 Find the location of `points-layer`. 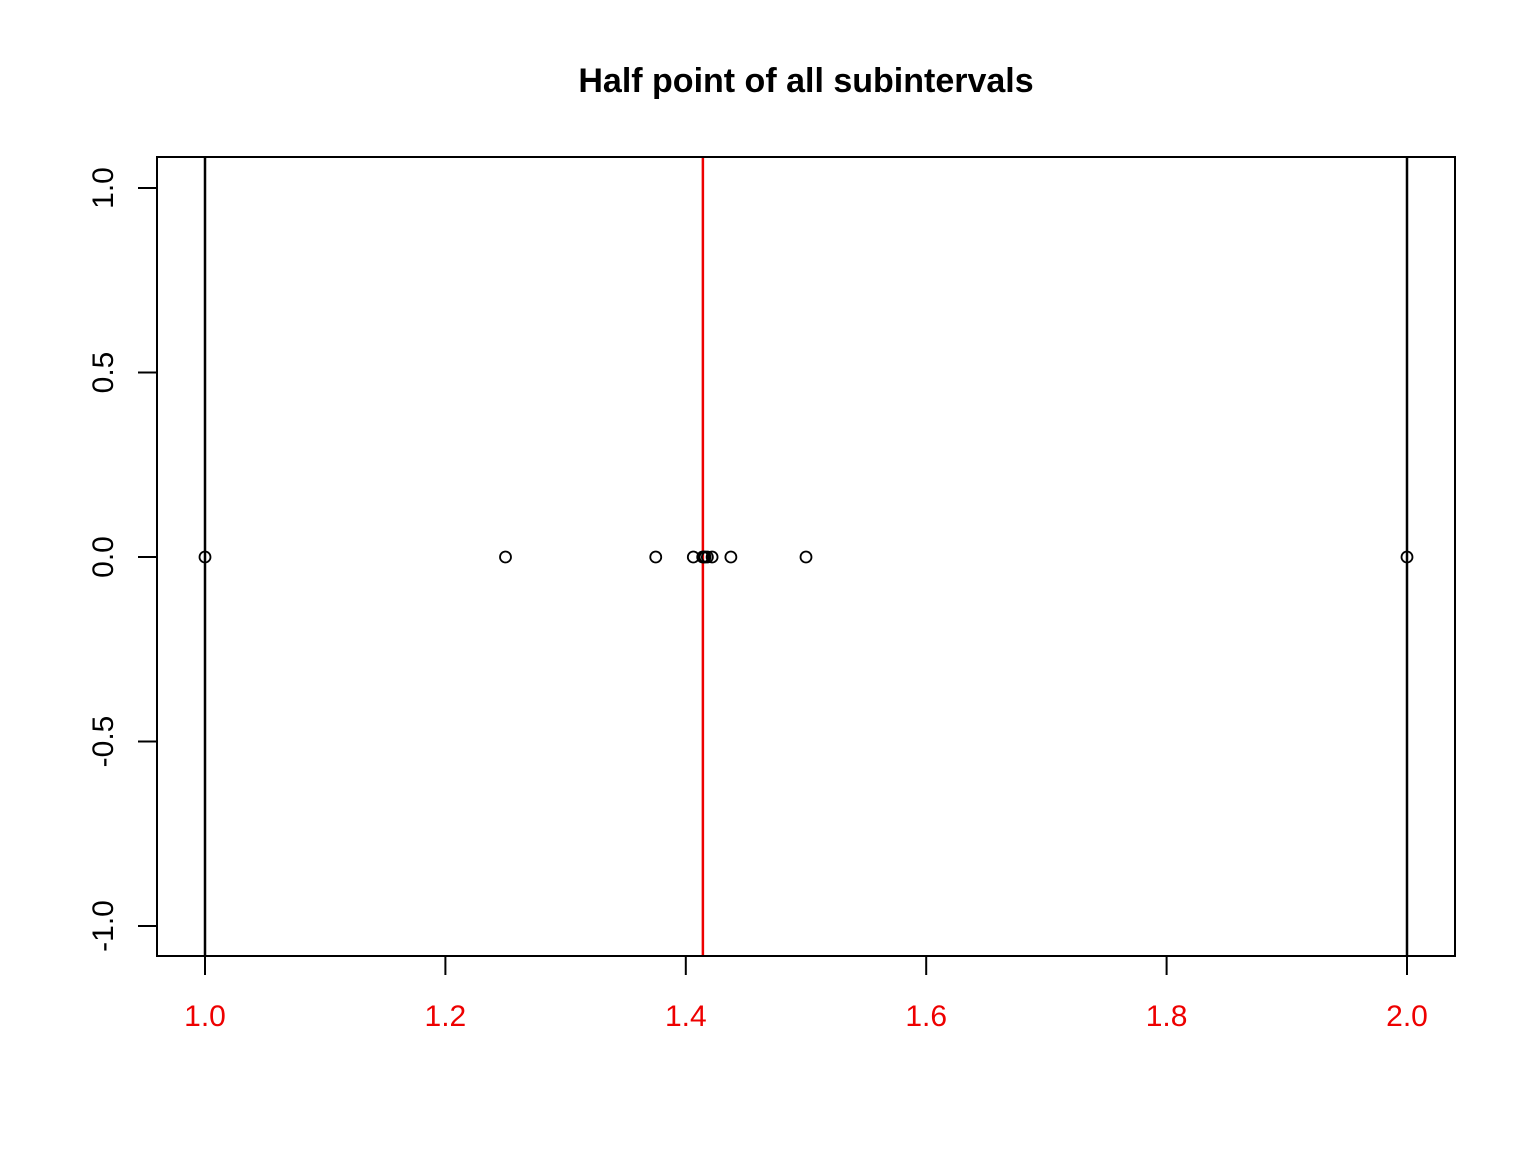

points-layer is located at coordinates (806, 557).